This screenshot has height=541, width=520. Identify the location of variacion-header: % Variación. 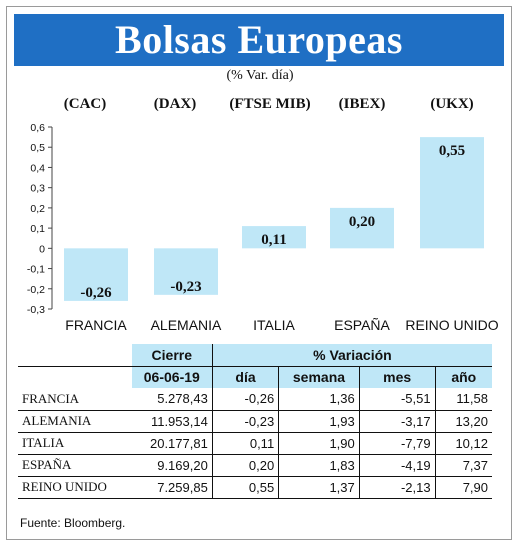
(351, 355).